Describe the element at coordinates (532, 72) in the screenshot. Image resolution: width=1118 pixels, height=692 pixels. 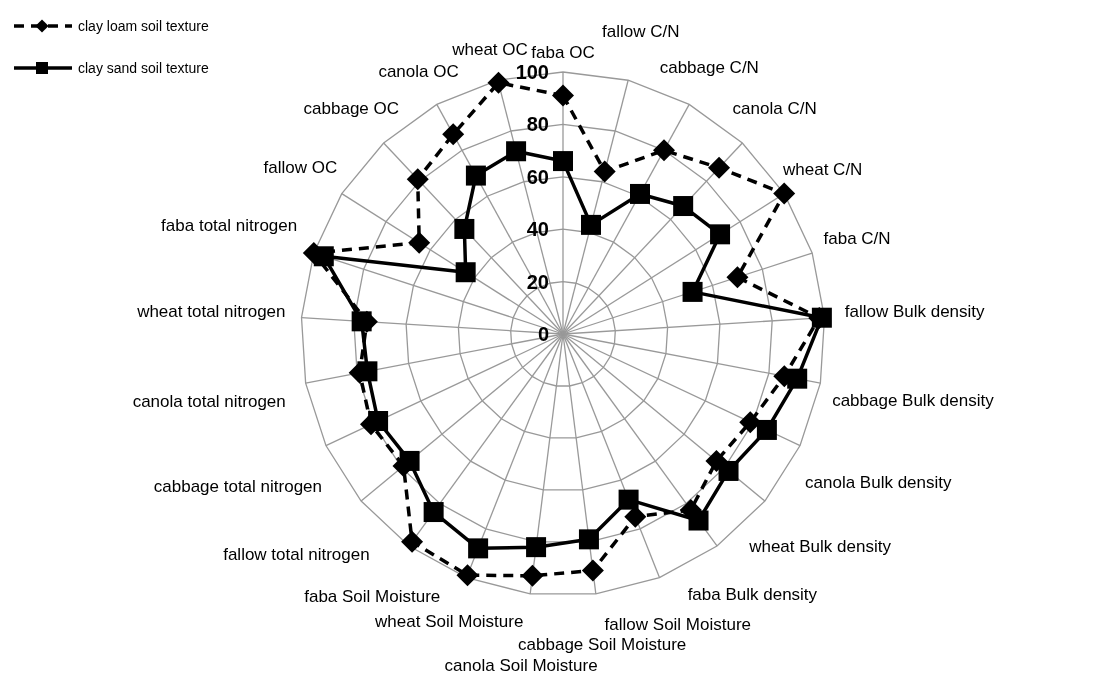
I see `y-tick-label: 100` at that location.